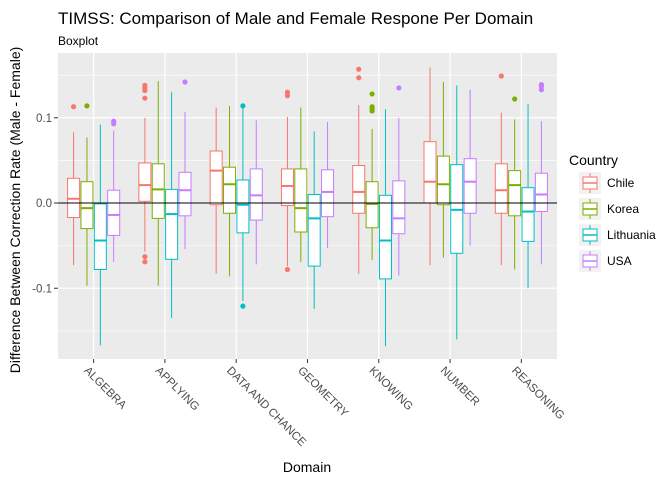 Image resolution: width=672 pixels, height=480 pixels. I want to click on legend-item-chile: Chile, so click(607, 183).